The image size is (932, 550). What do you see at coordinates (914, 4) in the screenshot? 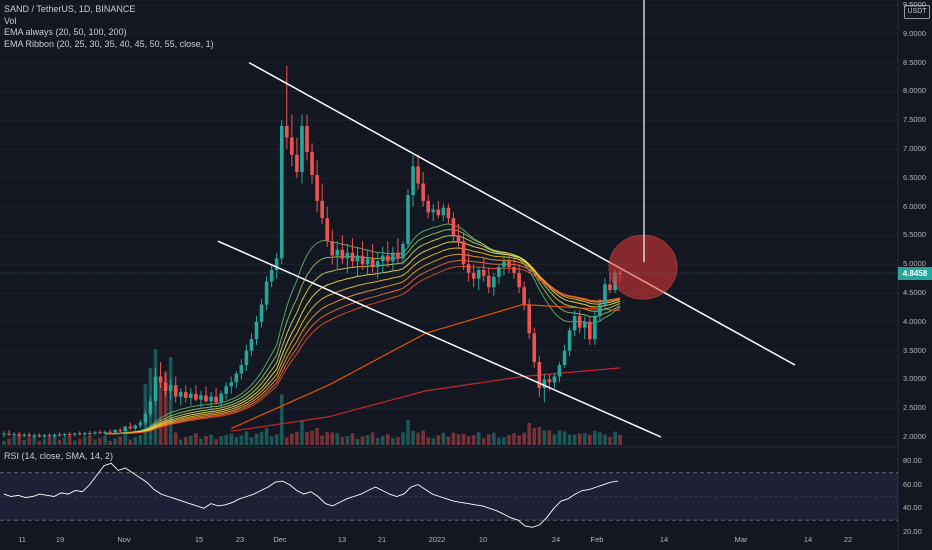
I see `y-tick-label: 9.5000` at bounding box center [914, 4].